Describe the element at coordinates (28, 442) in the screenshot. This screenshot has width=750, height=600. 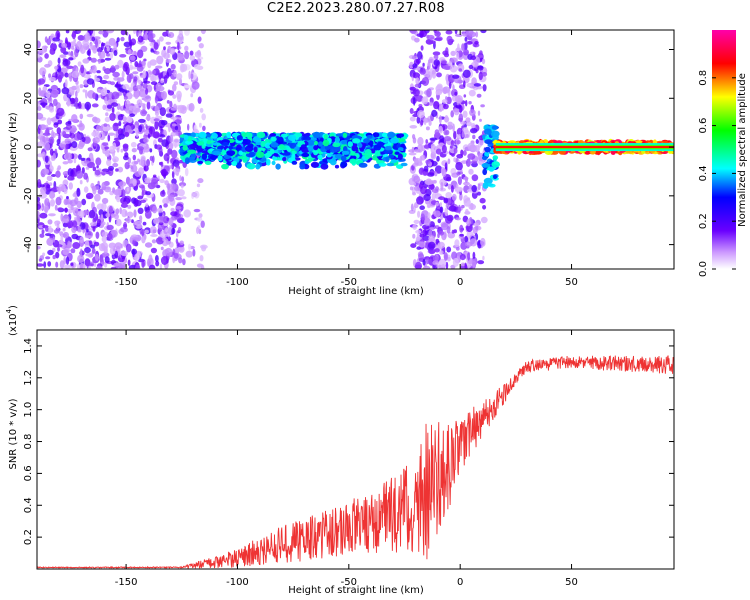
I see `y-tick-label: 0.8` at that location.